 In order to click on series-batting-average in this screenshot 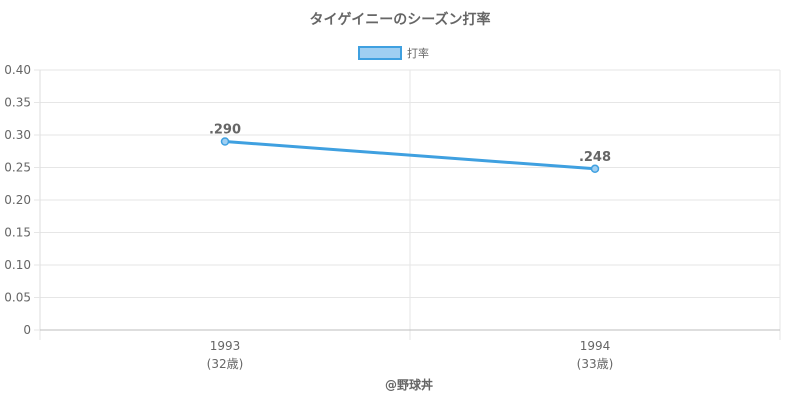, I will do `click(410, 155)`.